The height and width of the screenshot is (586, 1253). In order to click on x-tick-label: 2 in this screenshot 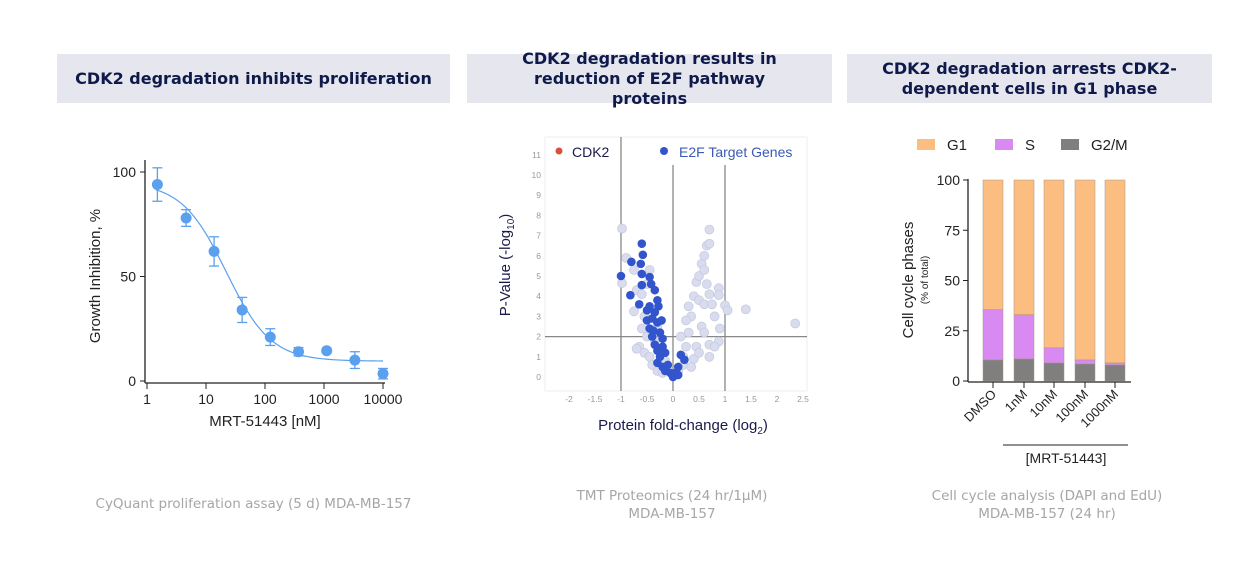, I will do `click(777, 399)`.